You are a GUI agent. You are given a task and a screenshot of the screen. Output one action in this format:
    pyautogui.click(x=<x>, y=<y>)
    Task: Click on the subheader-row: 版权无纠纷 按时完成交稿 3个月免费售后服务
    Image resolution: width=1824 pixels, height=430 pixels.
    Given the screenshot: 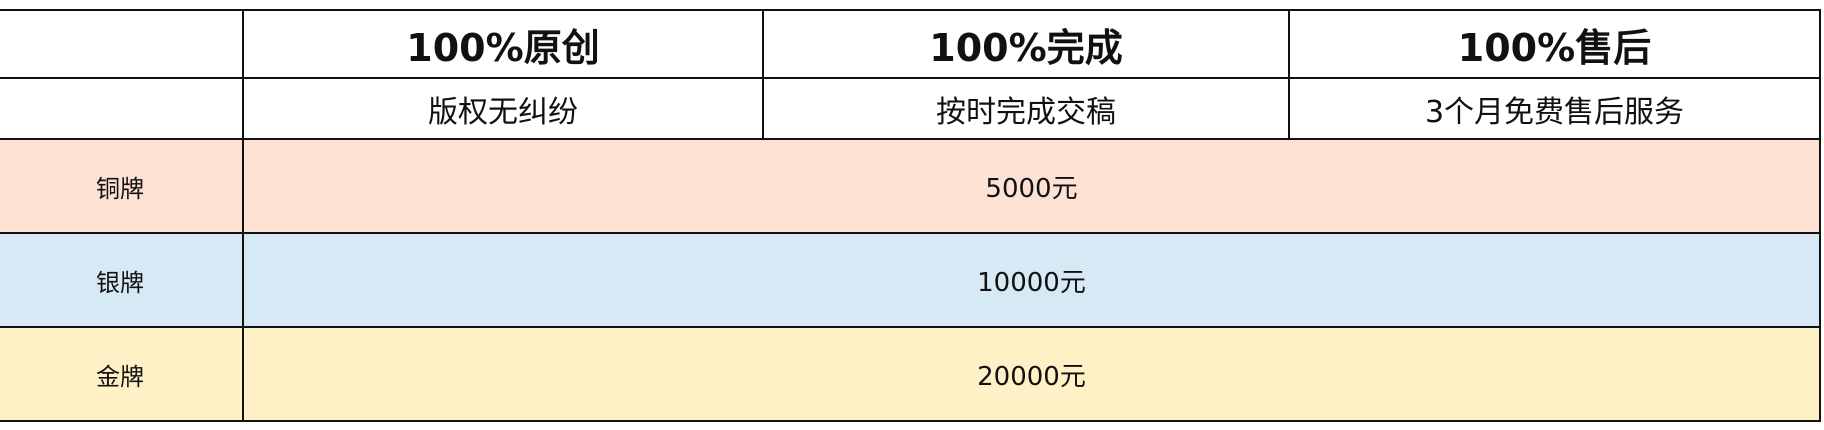 What is the action you would take?
    pyautogui.click(x=910, y=108)
    